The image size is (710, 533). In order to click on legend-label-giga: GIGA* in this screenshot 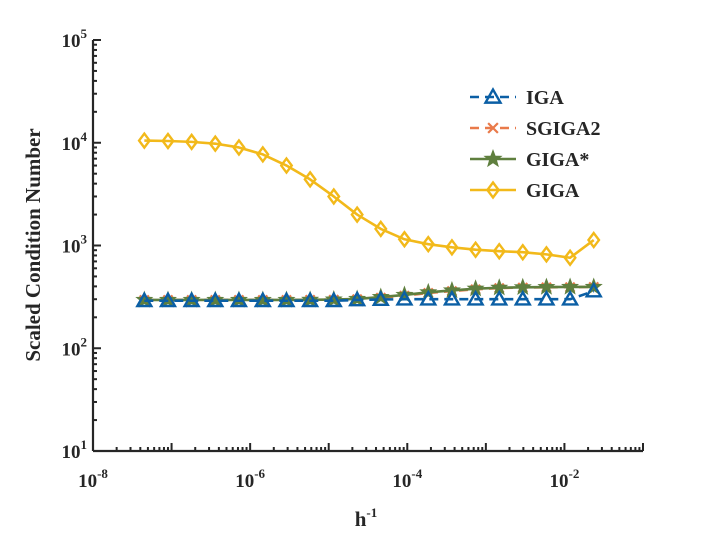, I will do `click(557, 160)`.